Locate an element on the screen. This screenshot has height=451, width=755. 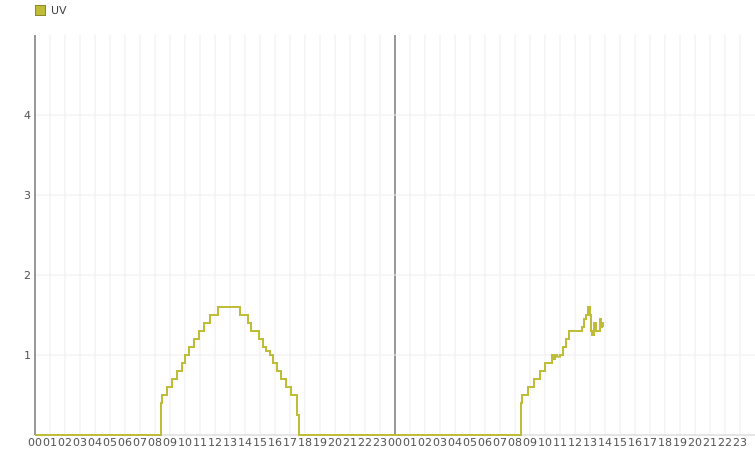
y-tick-label: 3 is located at coordinates (27, 195).